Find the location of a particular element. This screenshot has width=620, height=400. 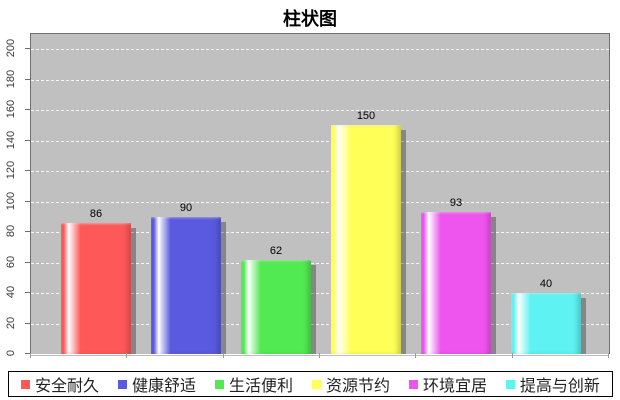

y-tick-label-60: 60 is located at coordinates (11, 261).